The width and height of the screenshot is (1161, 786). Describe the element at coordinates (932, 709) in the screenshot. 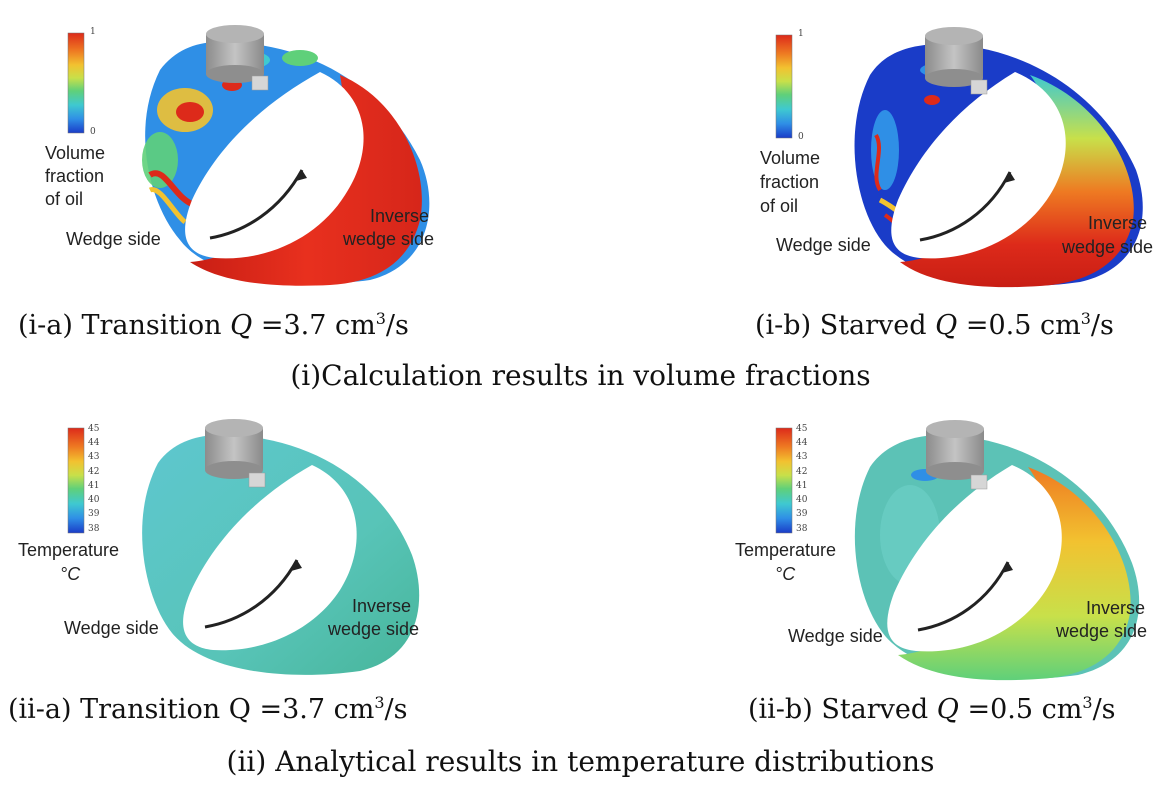

I see `caption-ii-b: (ii-b) Starved Q =0.5 cm3/s` at that location.